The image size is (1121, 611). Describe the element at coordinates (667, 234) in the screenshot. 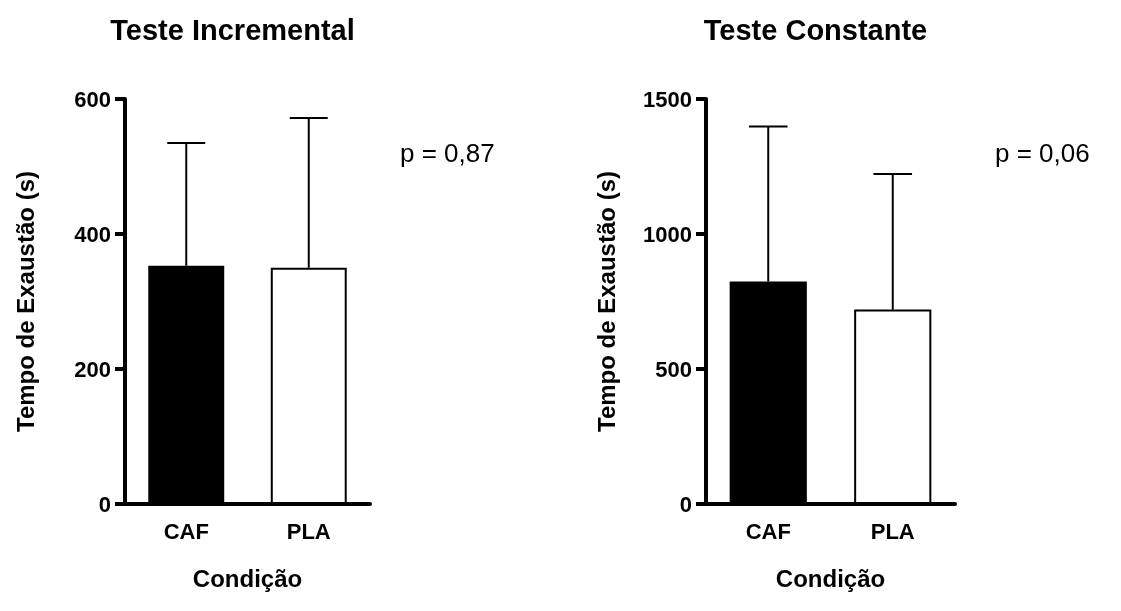

I see `y-tick-label: 1000` at that location.